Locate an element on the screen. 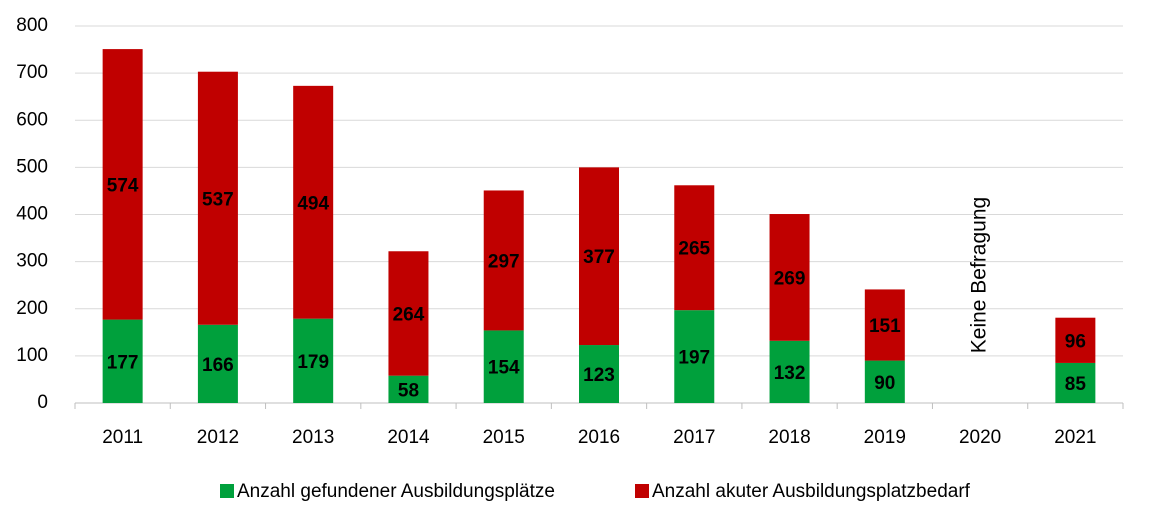 Image resolution: width=1171 pixels, height=505 pixels. data-label: 154 is located at coordinates (504, 368).